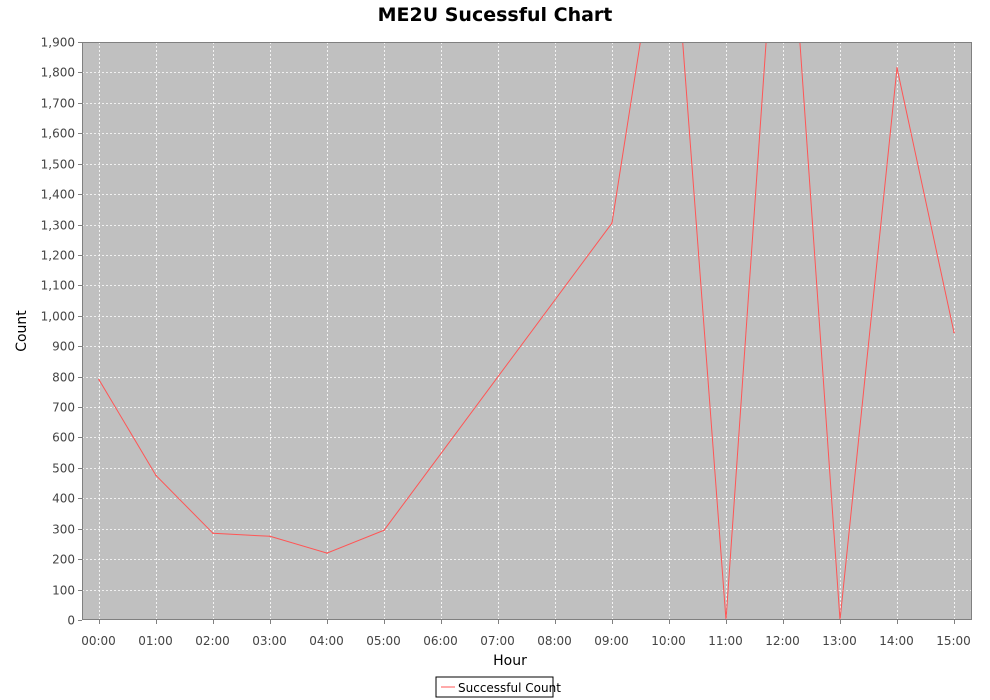  Describe the element at coordinates (326, 641) in the screenshot. I see `x-tick-label: 04:00` at that location.